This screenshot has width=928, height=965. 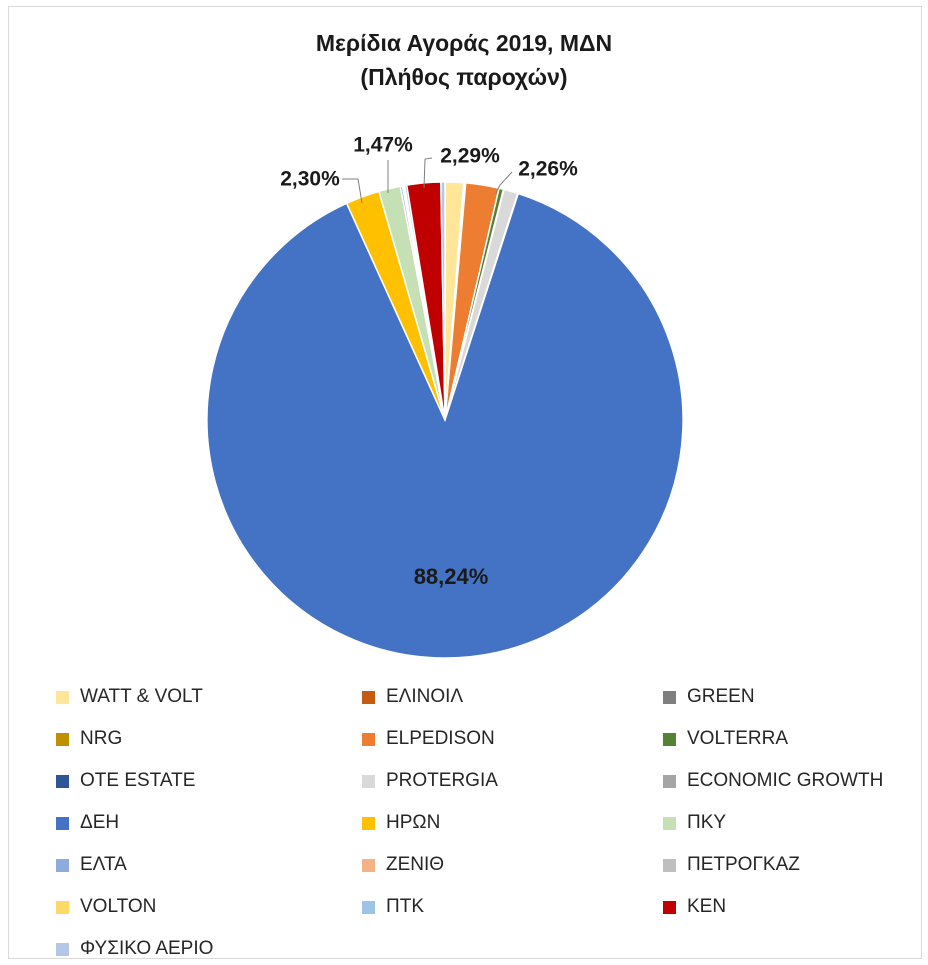 What do you see at coordinates (464, 43) in the screenshot?
I see `chart-title: Μερίδια Αγοράς 2019, ΜΔΝ` at bounding box center [464, 43].